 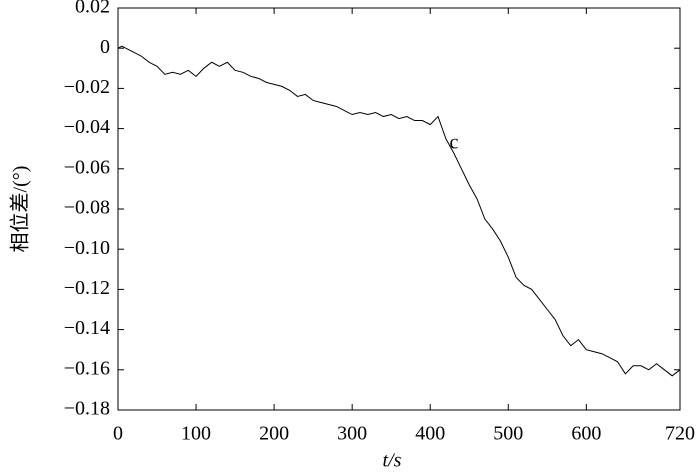 I want to click on x-tick-label: 100, so click(x=196, y=434).